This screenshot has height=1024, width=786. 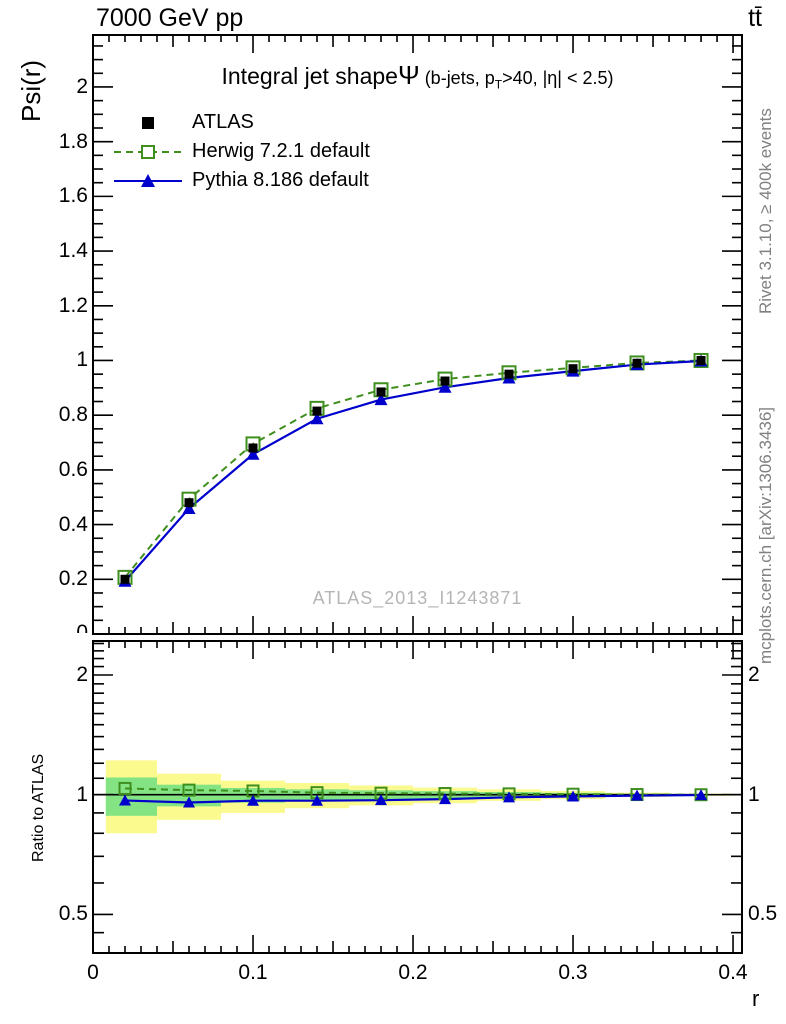 I want to click on y-axis-label-ratio: Ratio to ATLAS, so click(x=38, y=807).